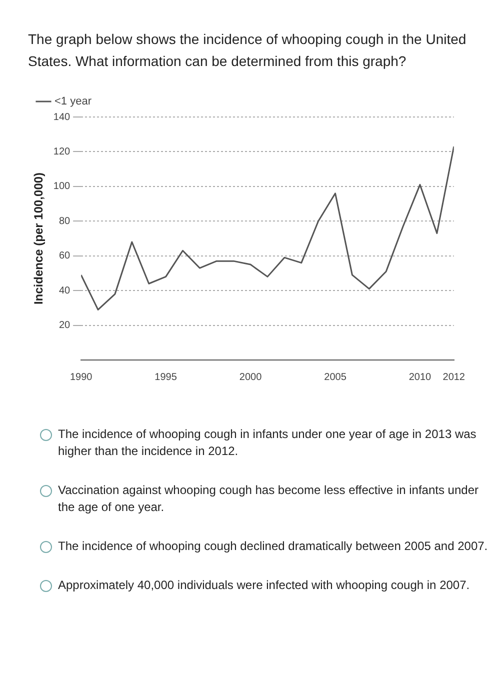 The image size is (490, 700). Describe the element at coordinates (81, 377) in the screenshot. I see `x-tick-label: 1990` at that location.